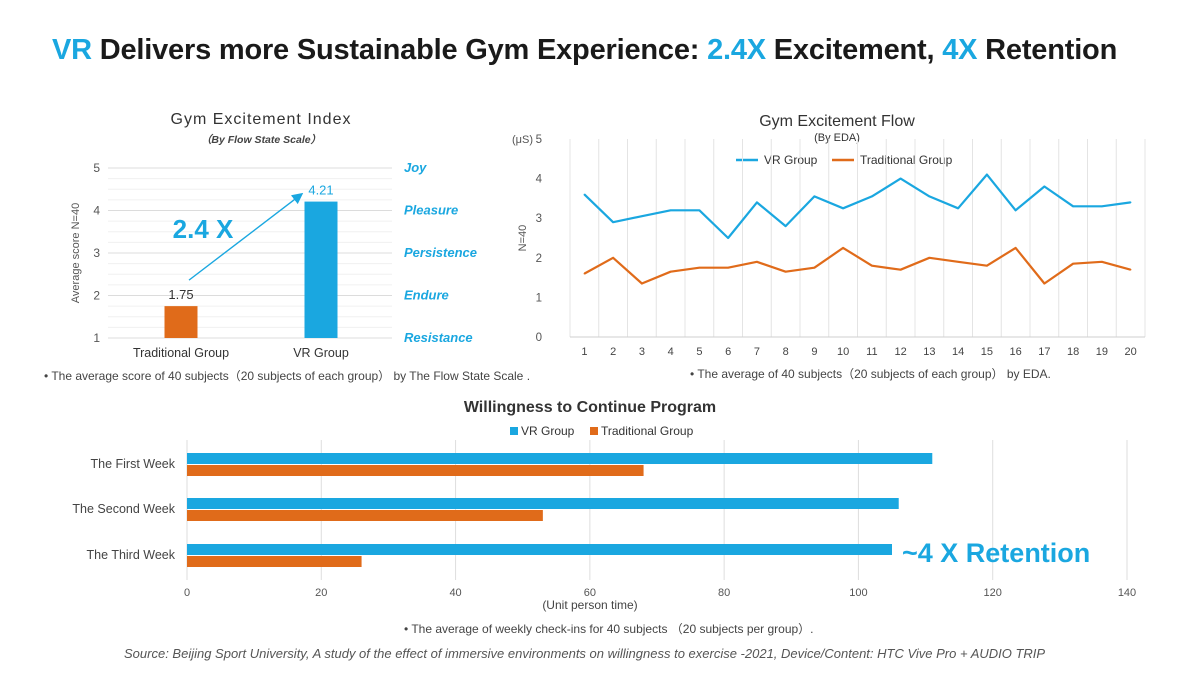 The height and width of the screenshot is (675, 1200). I want to click on x-tick-label: 100, so click(858, 593).